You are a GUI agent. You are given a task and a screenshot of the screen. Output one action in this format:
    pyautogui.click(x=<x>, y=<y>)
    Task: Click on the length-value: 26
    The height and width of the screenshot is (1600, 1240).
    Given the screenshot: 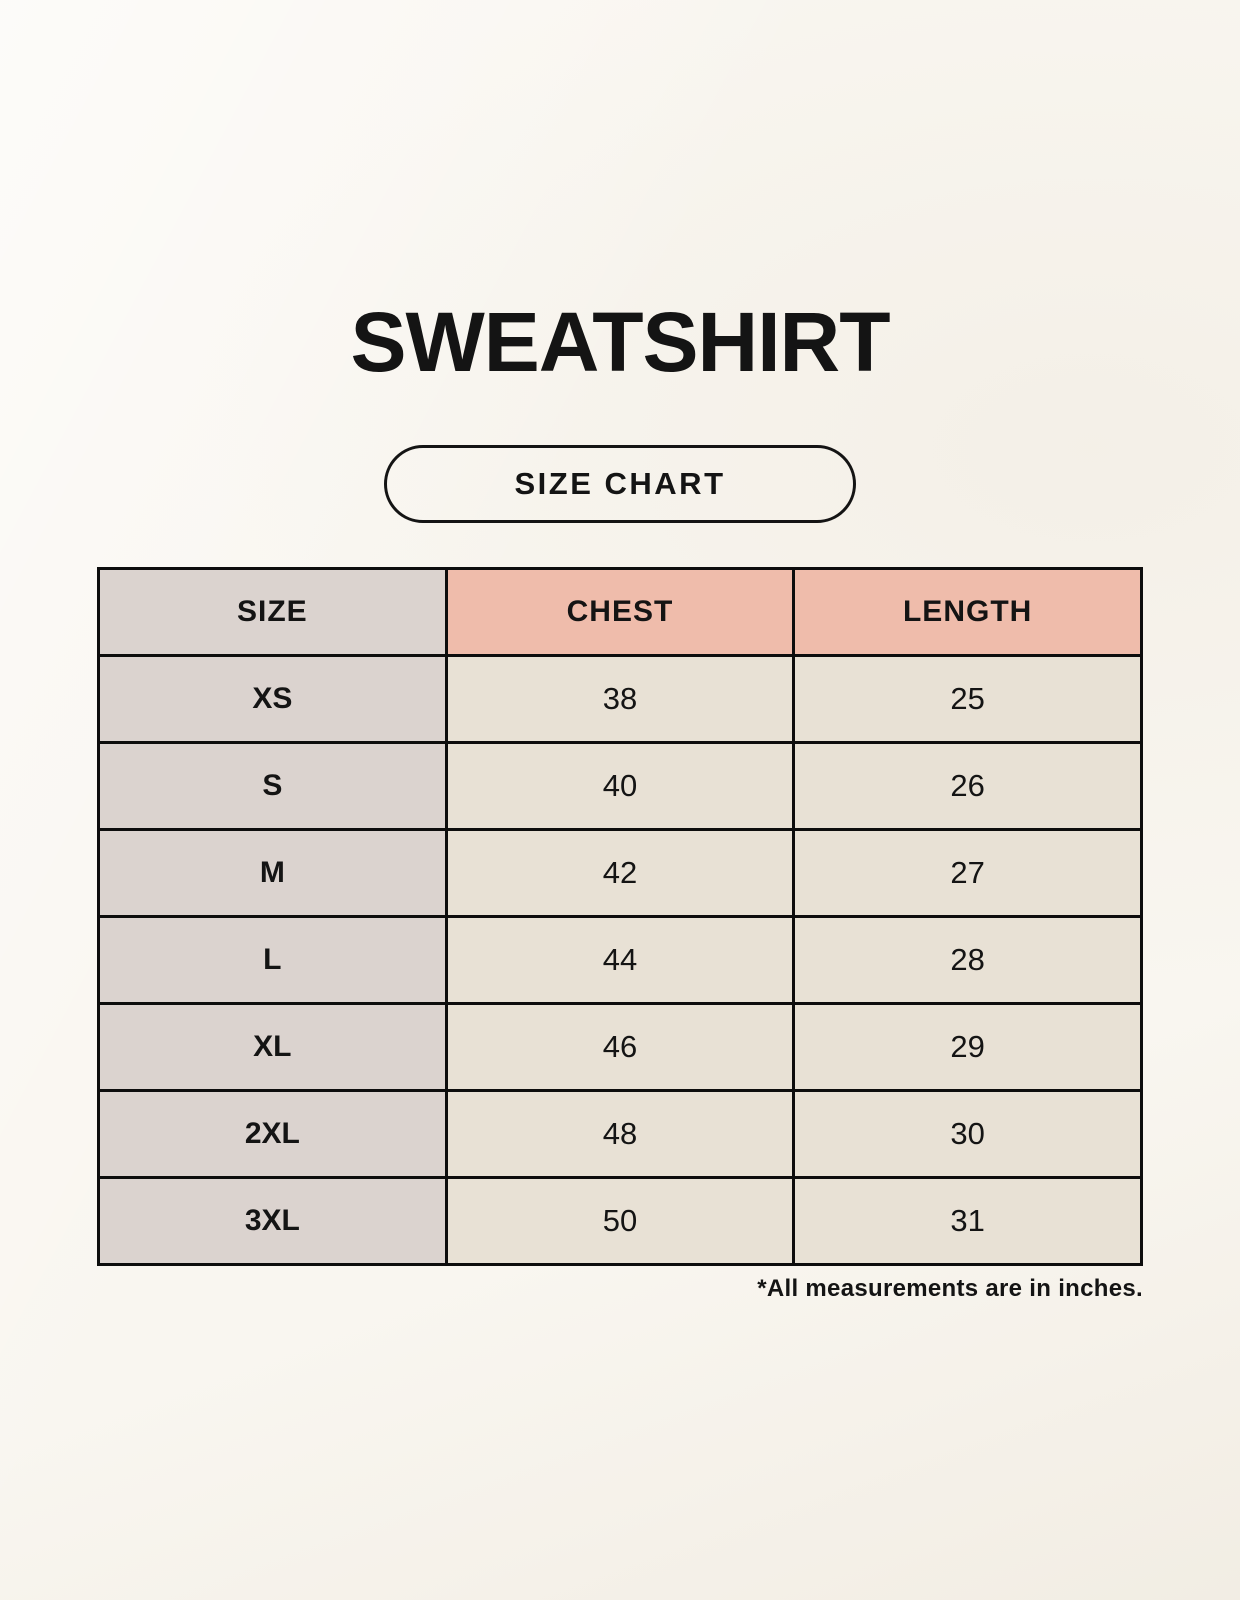 What is the action you would take?
    pyautogui.click(x=967, y=786)
    